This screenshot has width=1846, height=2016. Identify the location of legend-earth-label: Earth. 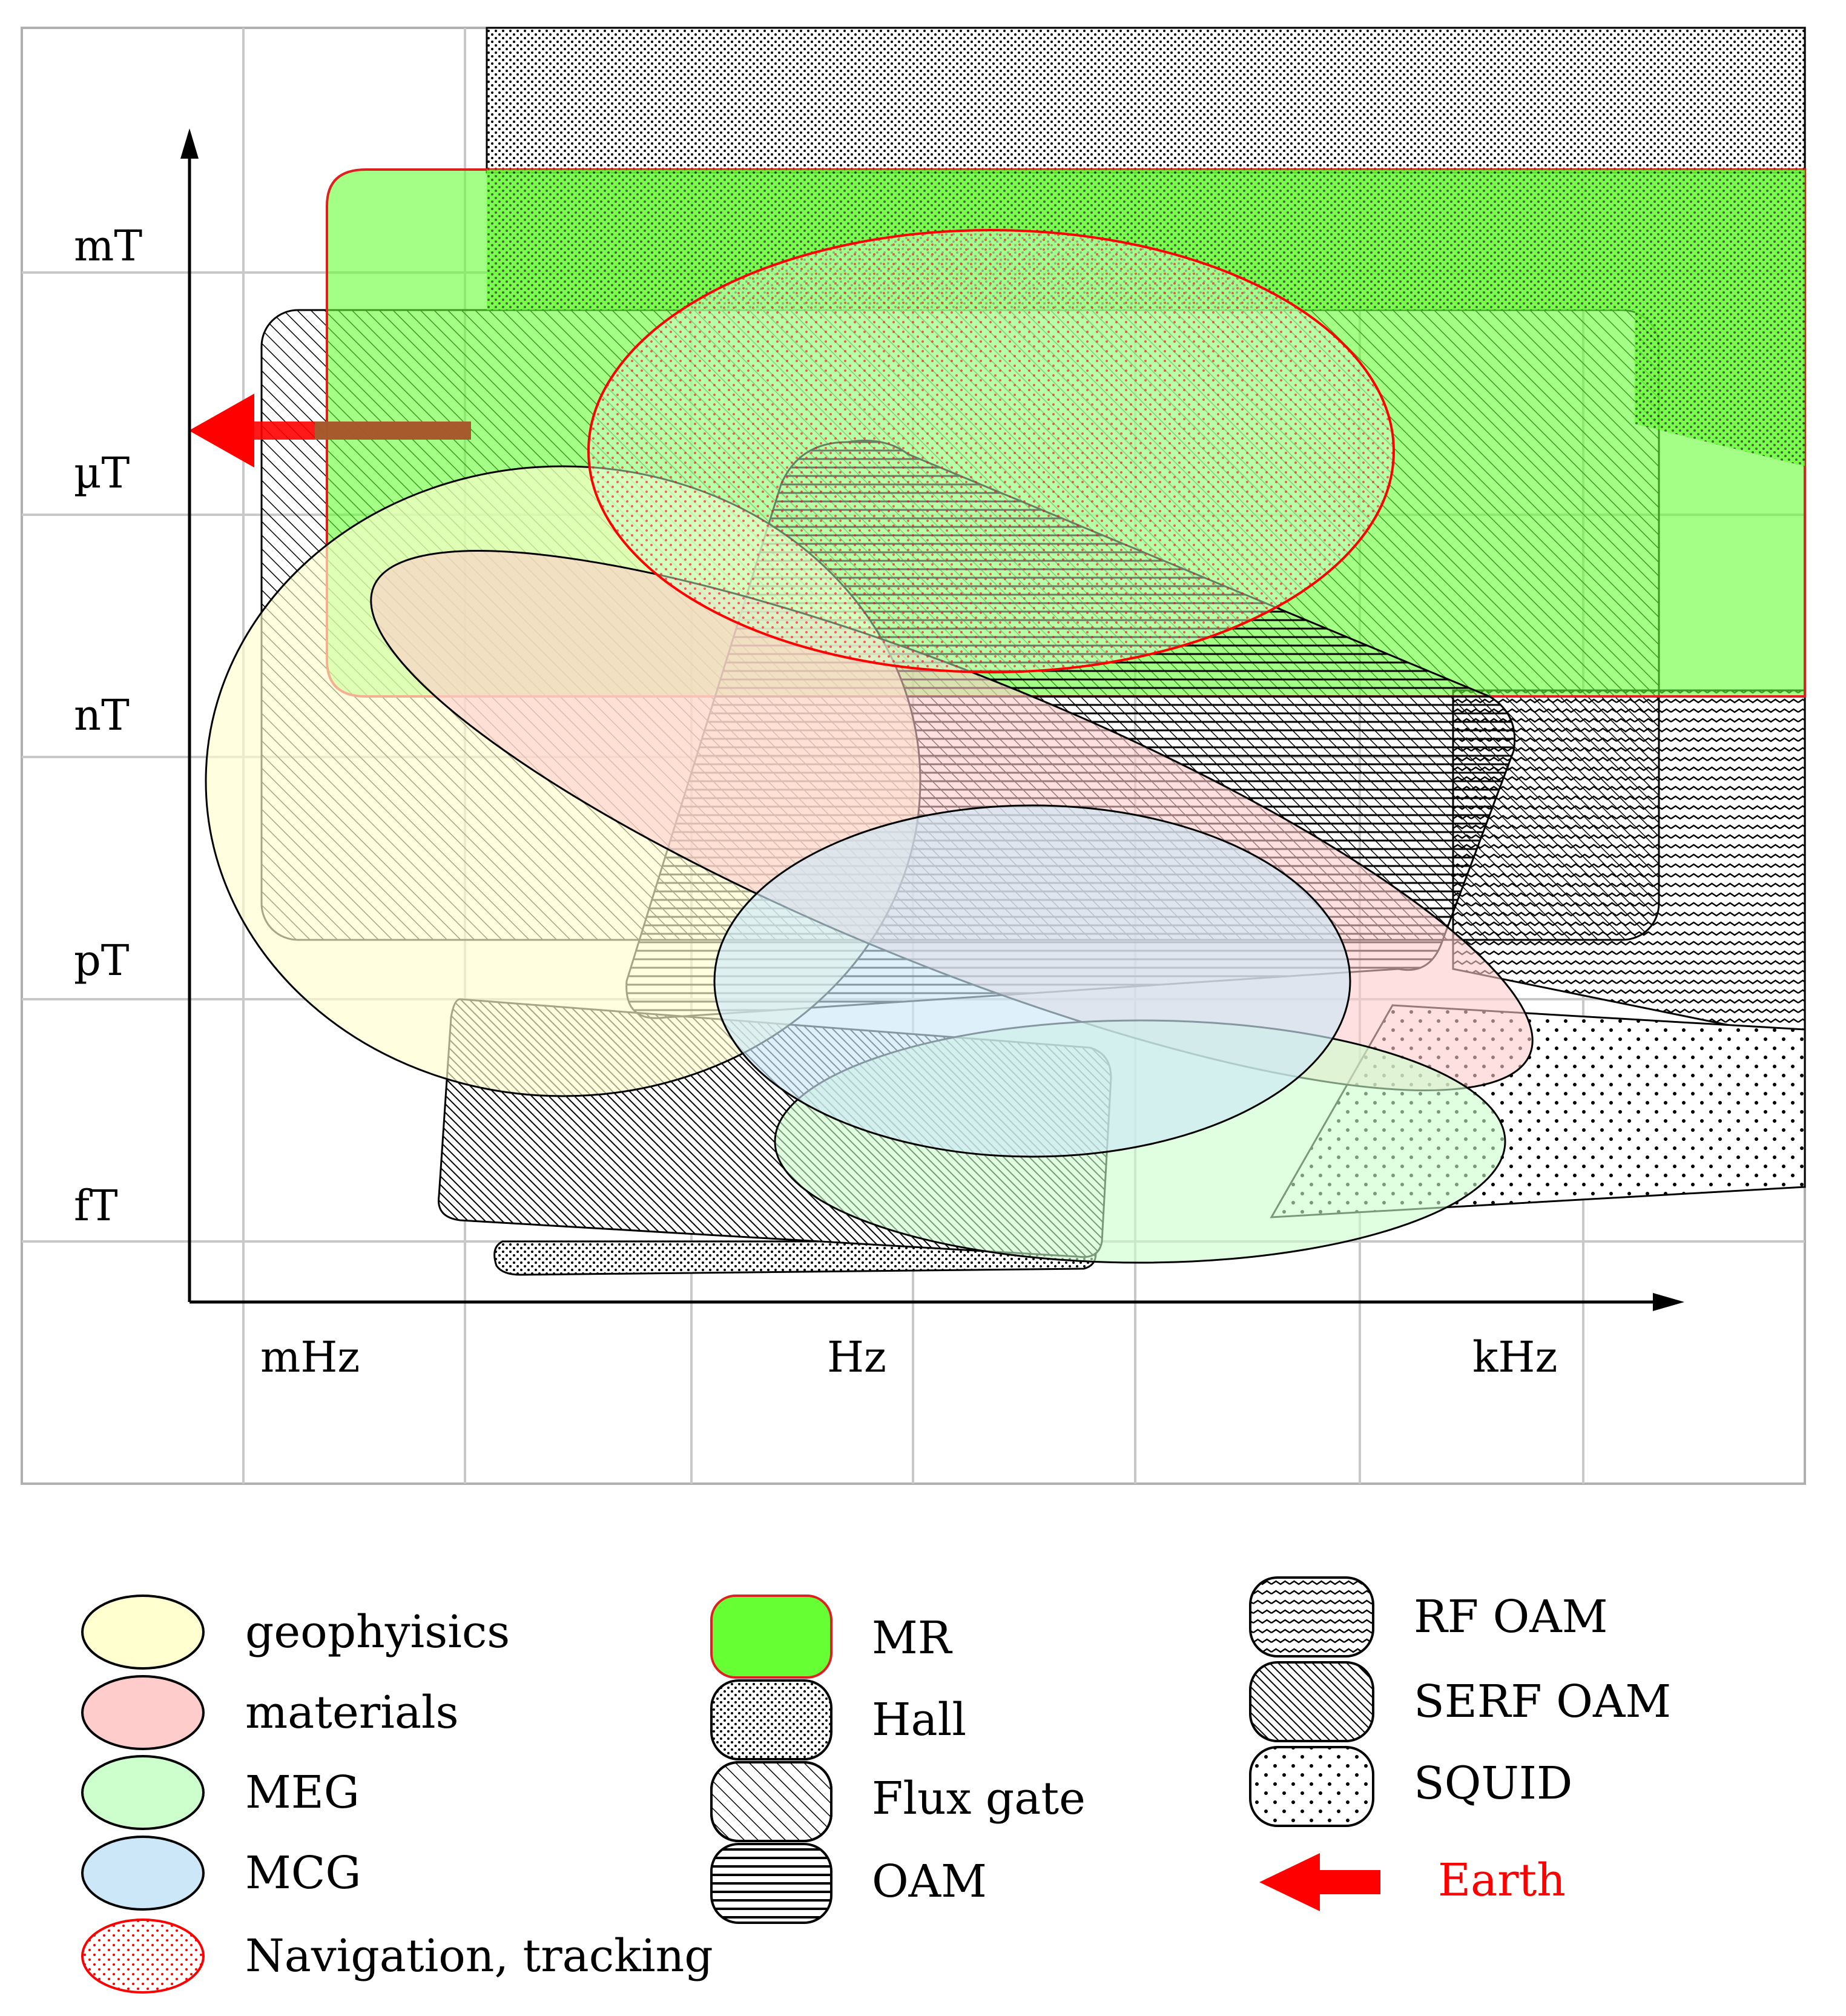
(1502, 1880).